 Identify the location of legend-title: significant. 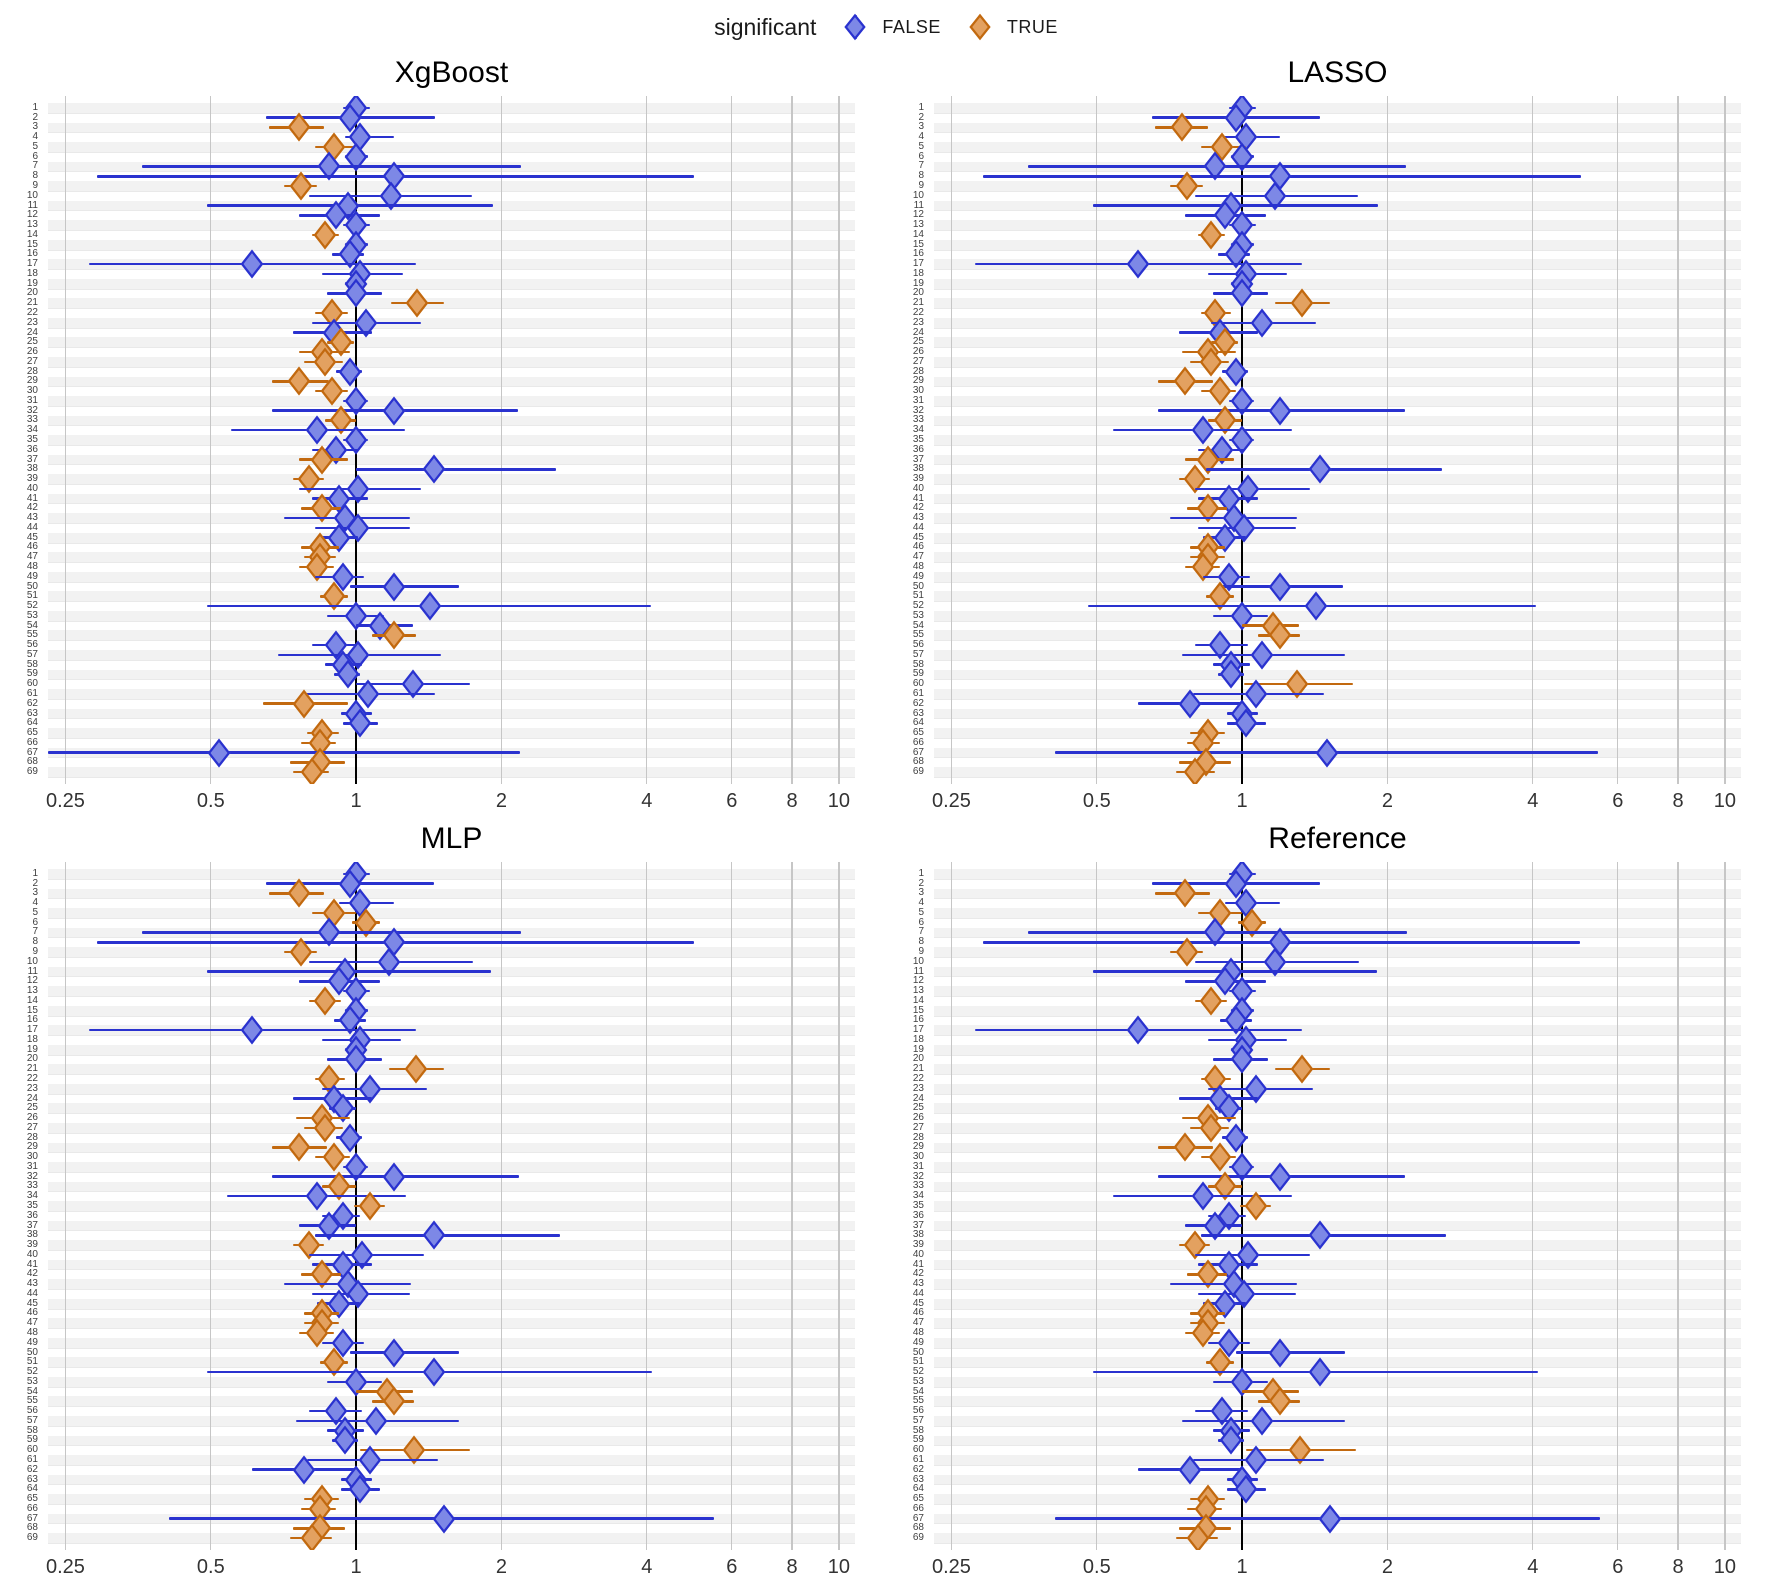
(765, 26).